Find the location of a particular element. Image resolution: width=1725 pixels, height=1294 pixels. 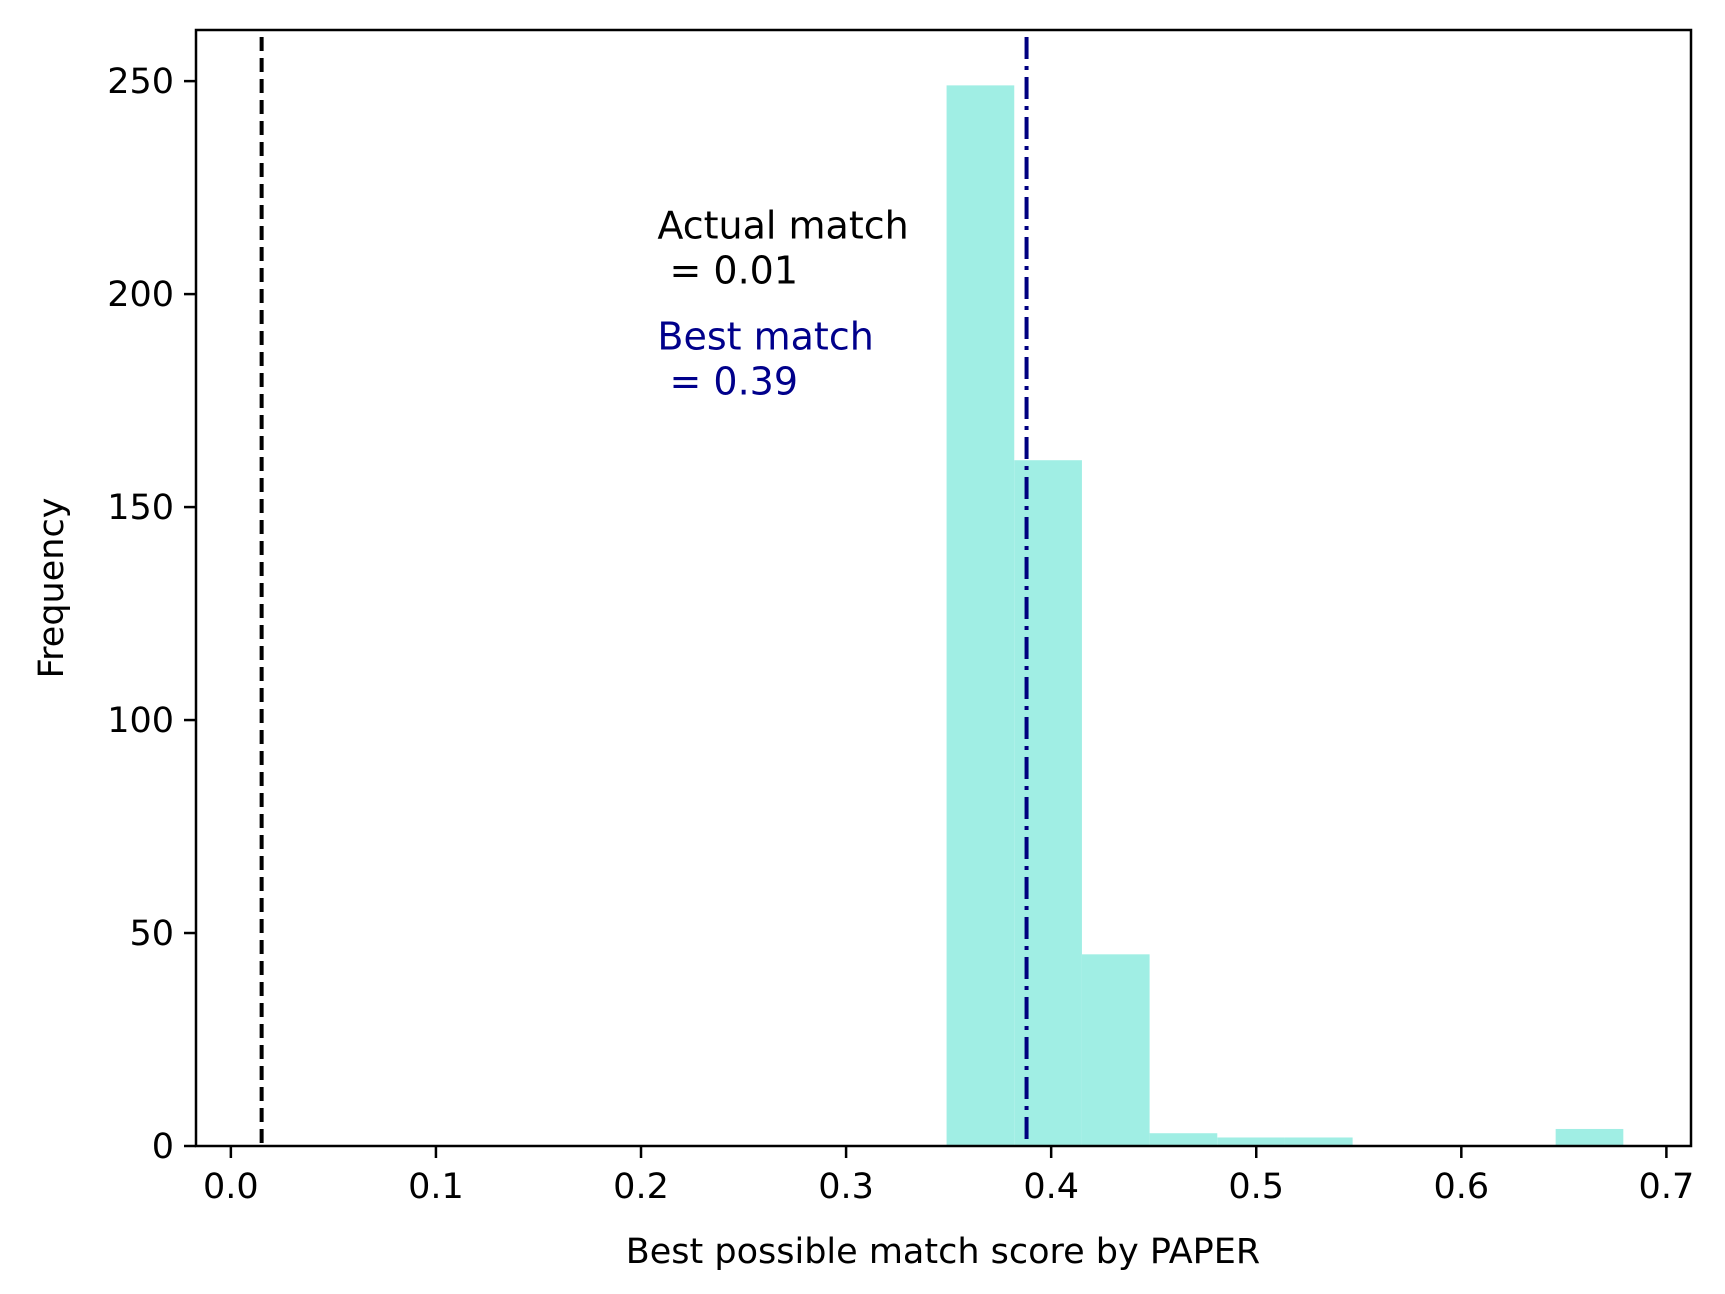

x-tick-label: 0.1 is located at coordinates (436, 1187).